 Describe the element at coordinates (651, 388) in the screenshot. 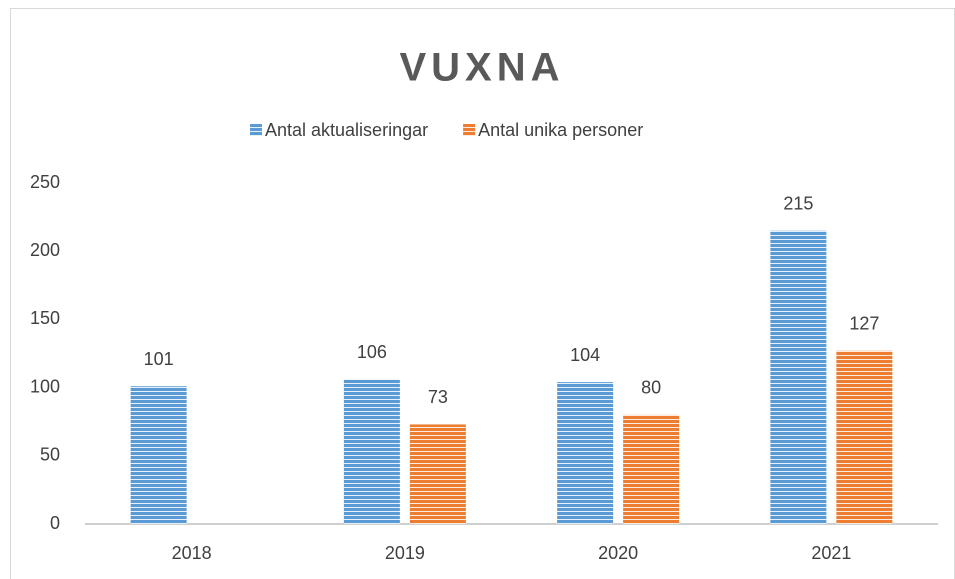

I see `data-label: 80` at that location.